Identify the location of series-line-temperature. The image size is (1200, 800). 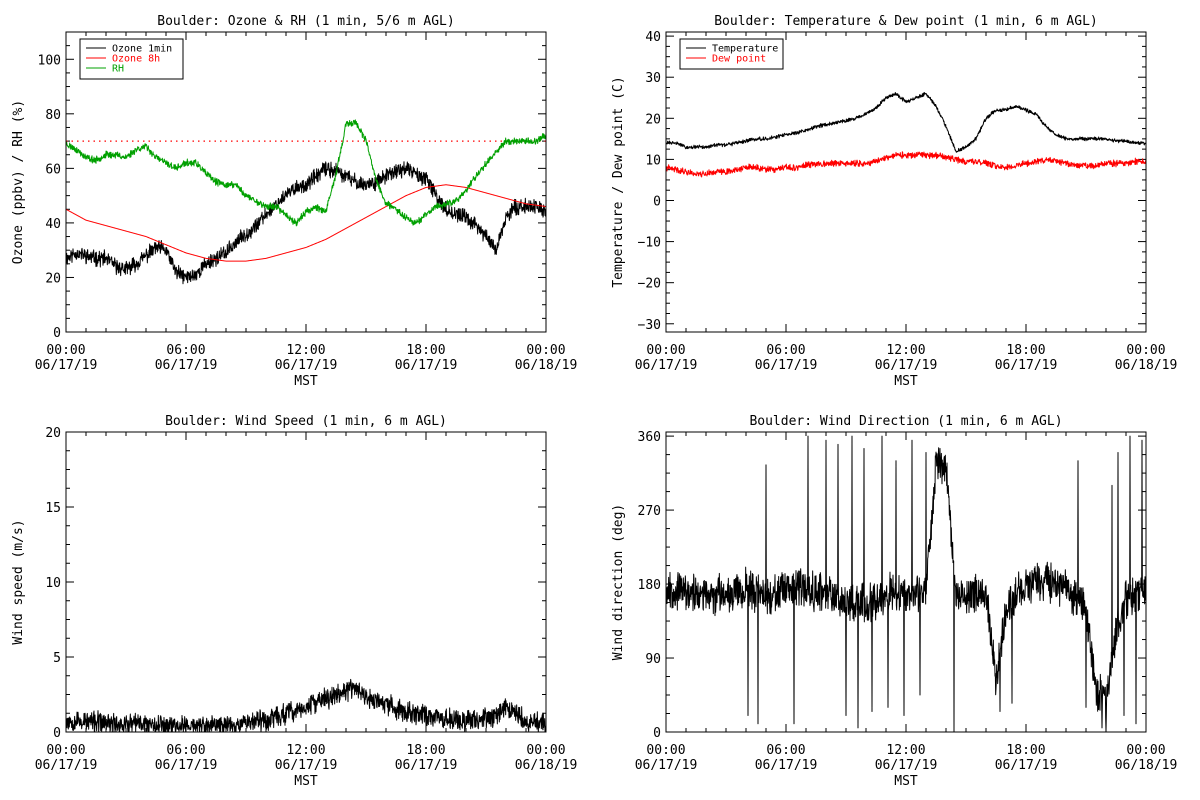
(906, 122).